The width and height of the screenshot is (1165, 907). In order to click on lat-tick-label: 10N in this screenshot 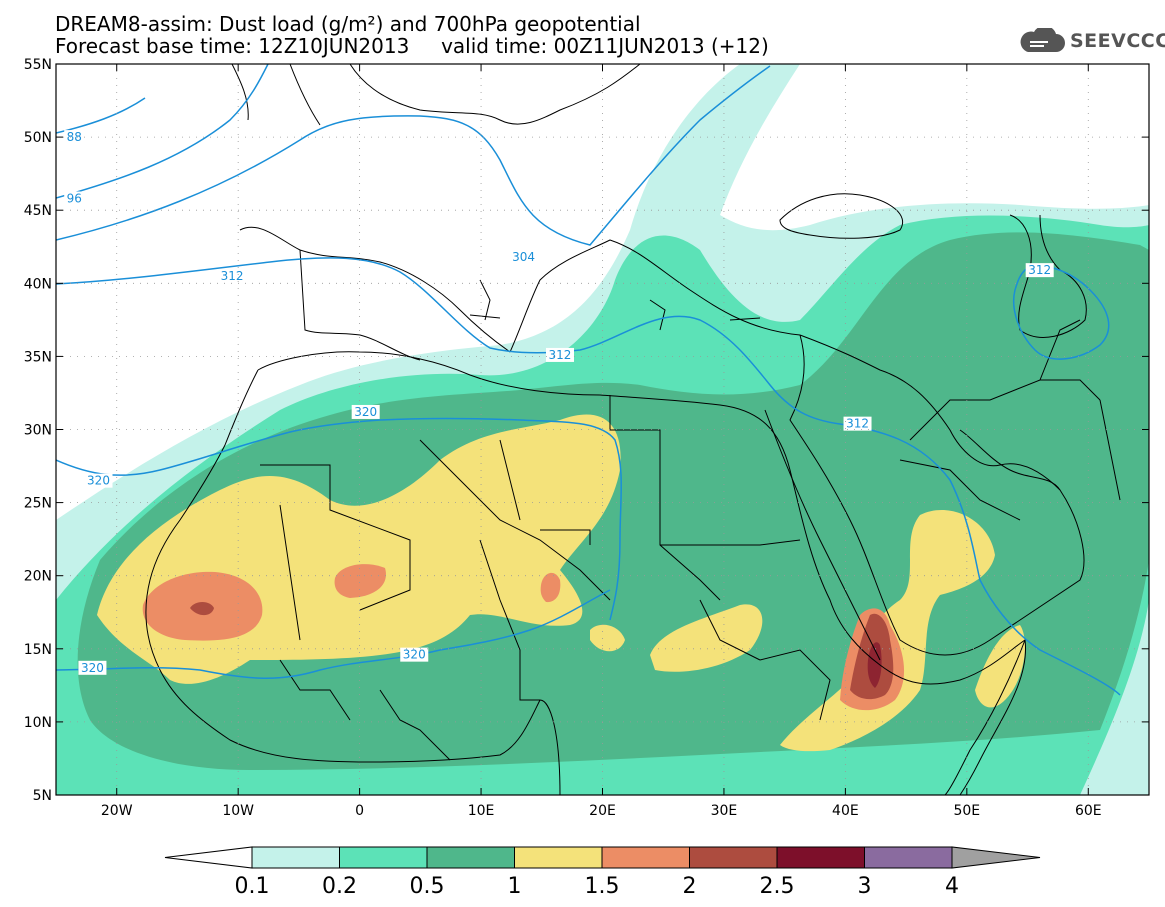, I will do `click(38, 723)`.